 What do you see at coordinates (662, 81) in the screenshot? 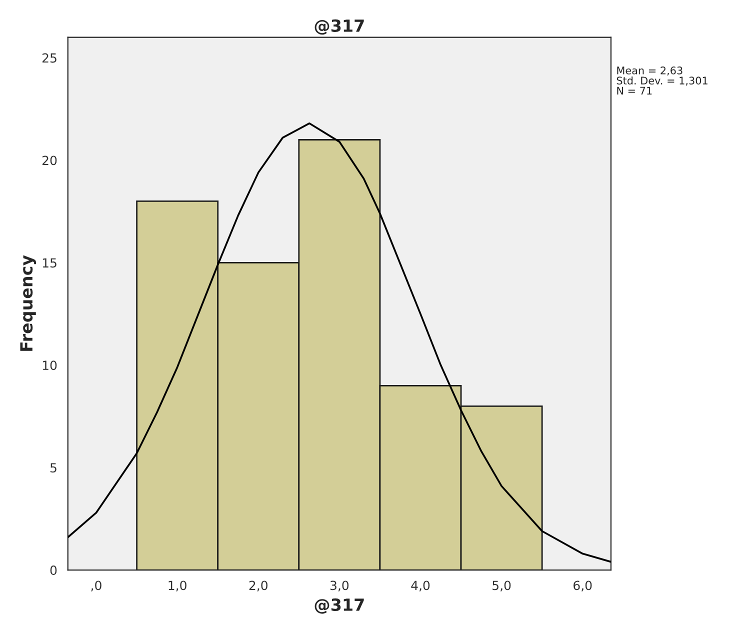
I see `text: Std. Dev. = 1,301` at bounding box center [662, 81].